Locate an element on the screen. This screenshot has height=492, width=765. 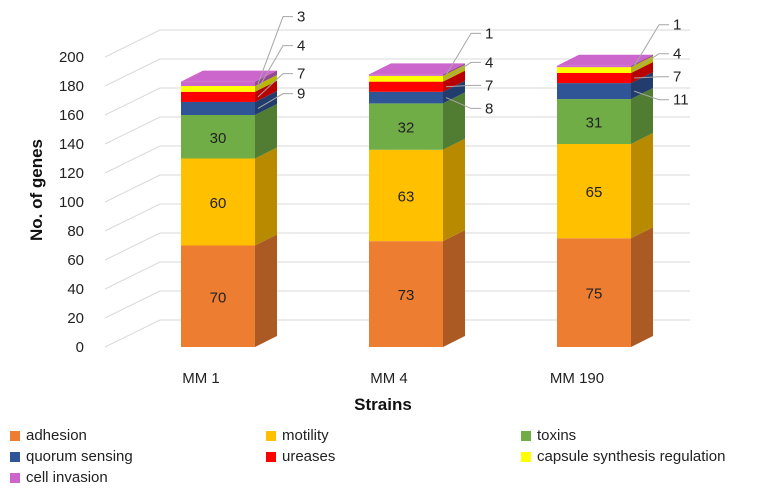
x-axis-title: Strains is located at coordinates (383, 404).